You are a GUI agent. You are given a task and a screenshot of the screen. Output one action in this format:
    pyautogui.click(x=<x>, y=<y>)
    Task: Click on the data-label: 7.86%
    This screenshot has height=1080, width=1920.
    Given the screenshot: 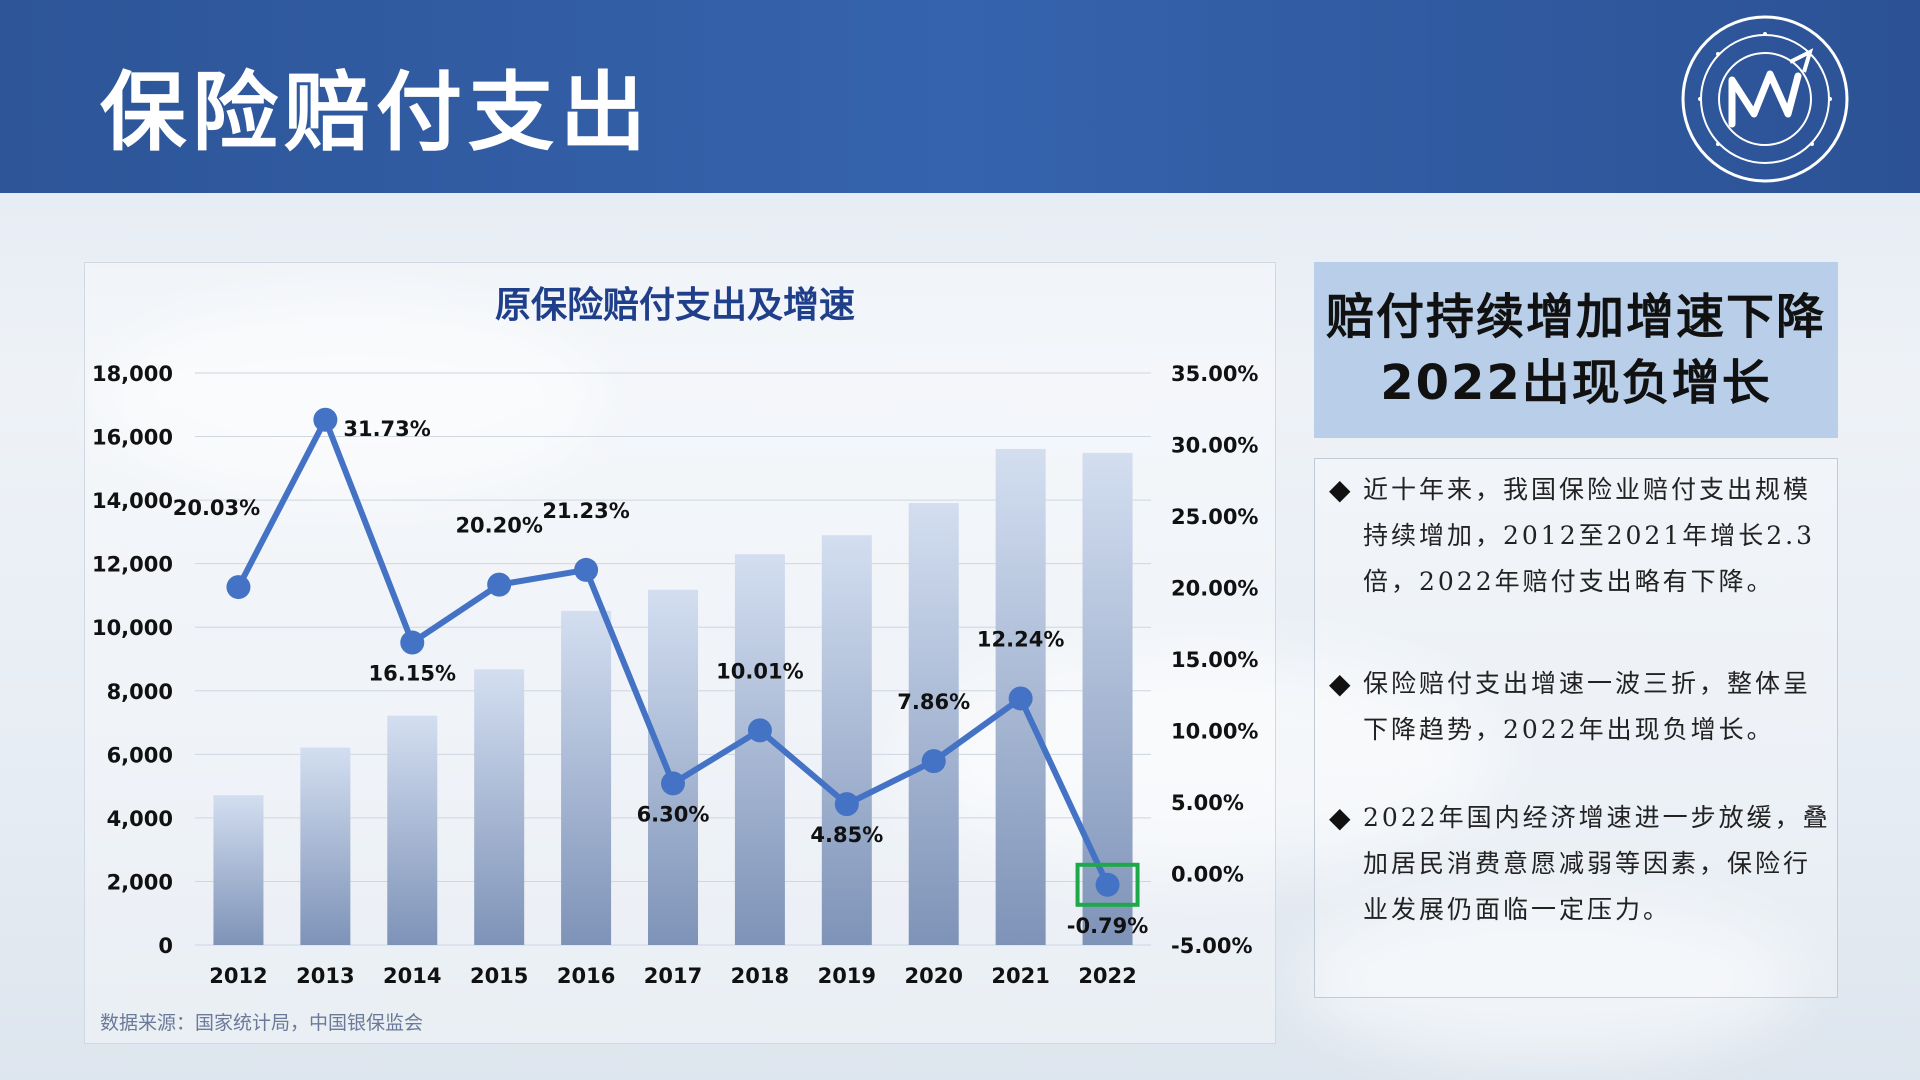 What is the action you would take?
    pyautogui.click(x=933, y=702)
    